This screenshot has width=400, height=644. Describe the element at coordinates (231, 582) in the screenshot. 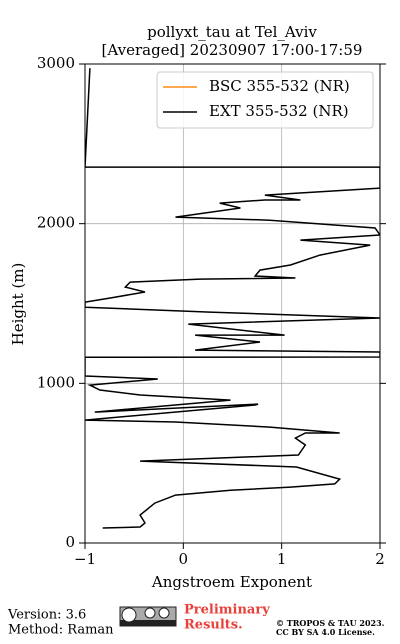

I see `x-axis-label: Angstroem Exponent` at that location.